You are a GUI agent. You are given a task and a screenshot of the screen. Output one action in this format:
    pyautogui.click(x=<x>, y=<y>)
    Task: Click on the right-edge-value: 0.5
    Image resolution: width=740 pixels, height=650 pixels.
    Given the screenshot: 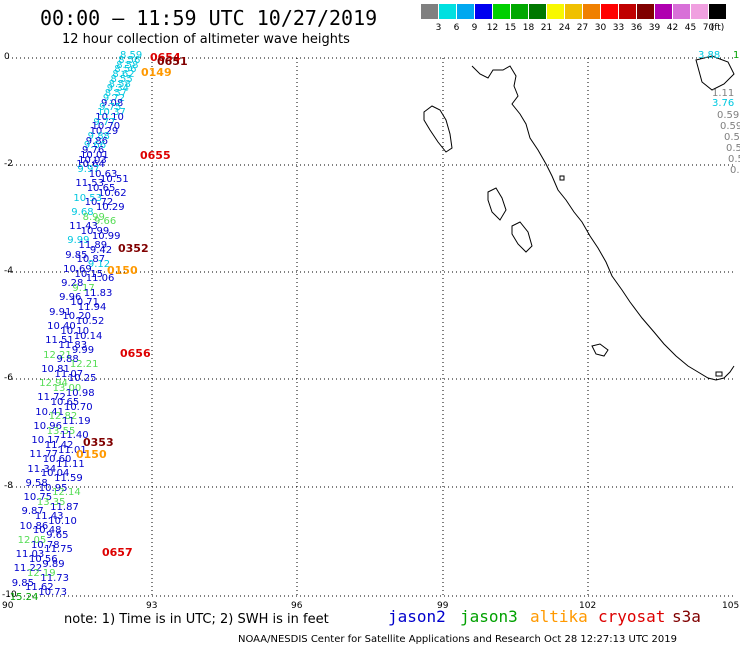 What is the action you would take?
    pyautogui.click(x=733, y=148)
    